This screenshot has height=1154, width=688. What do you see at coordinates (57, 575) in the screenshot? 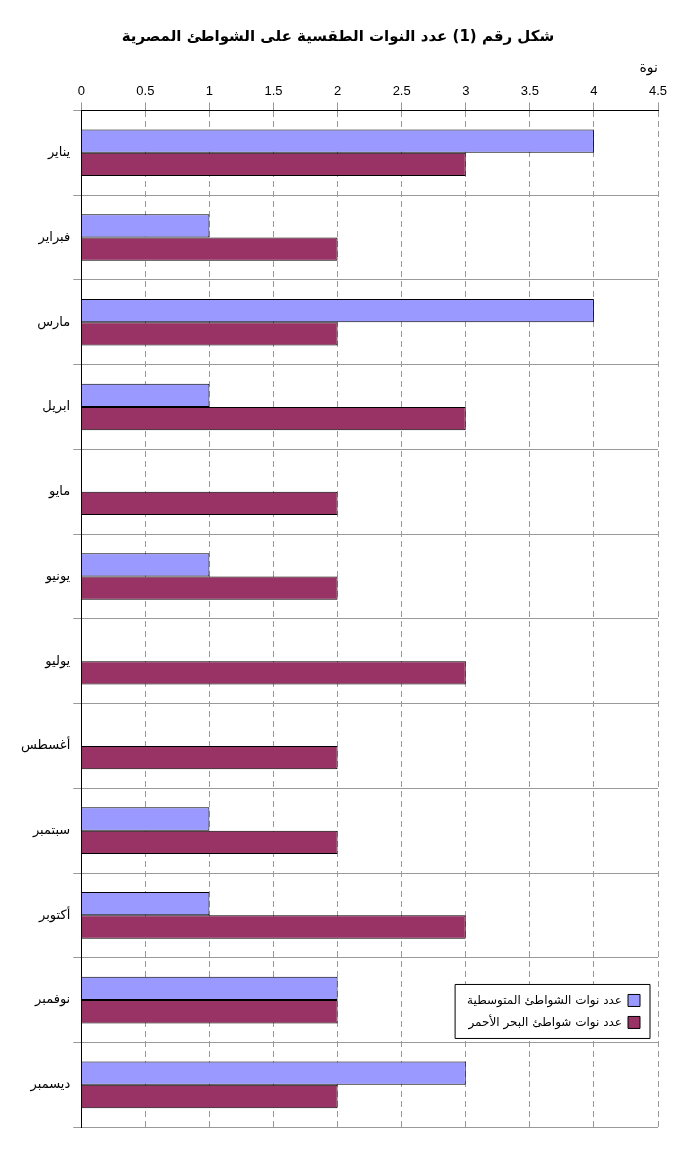
I see `y-tick-label: يونيو` at bounding box center [57, 575].